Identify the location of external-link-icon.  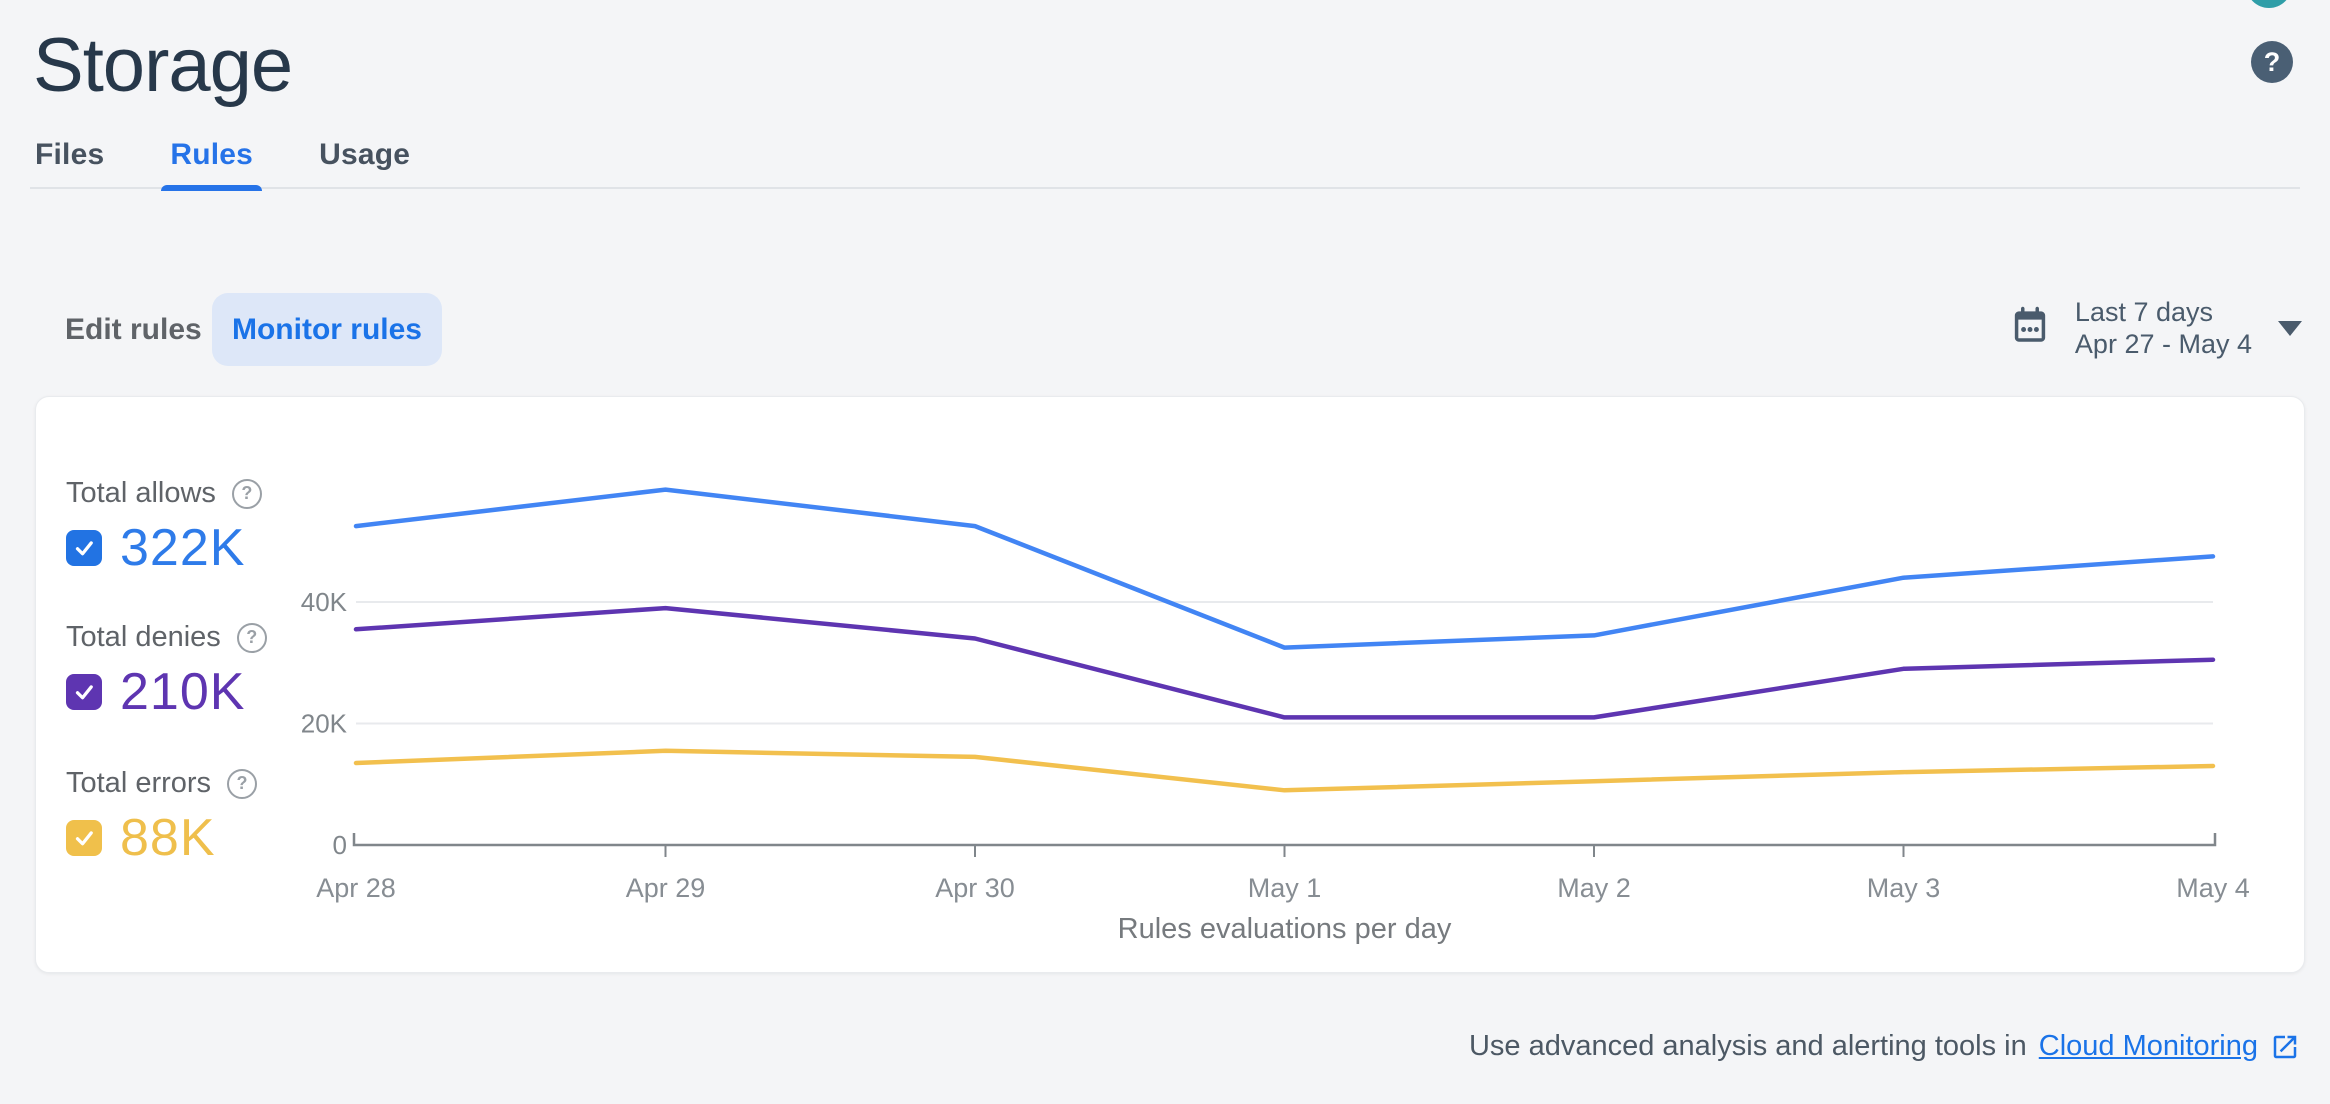
(2285, 1046).